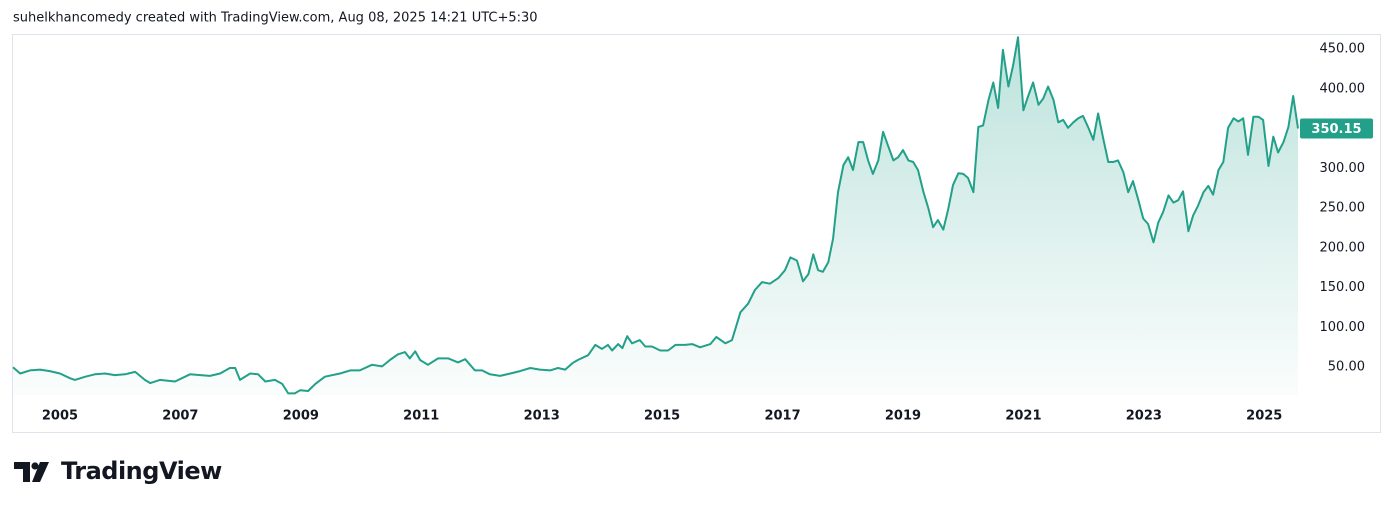 The image size is (1394, 509). What do you see at coordinates (1343, 88) in the screenshot?
I see `y-tick-label: 400.00` at bounding box center [1343, 88].